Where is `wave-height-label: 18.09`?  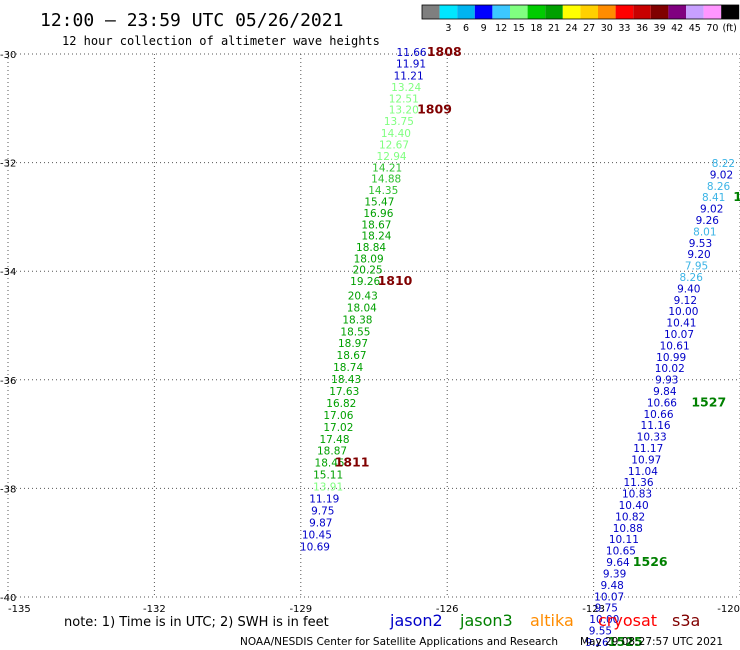
wave-height-label: 18.09 is located at coordinates (369, 260).